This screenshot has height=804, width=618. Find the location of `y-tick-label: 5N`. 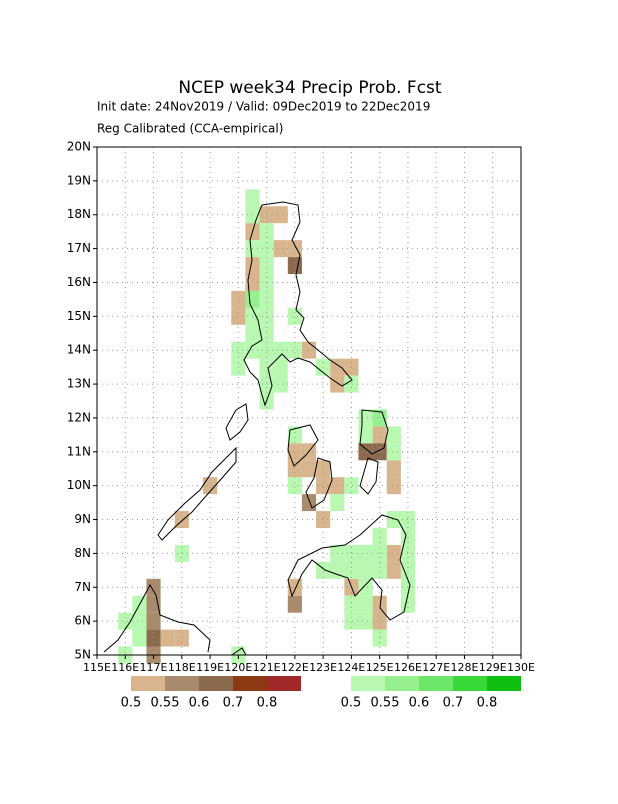

y-tick-label: 5N is located at coordinates (82, 655).